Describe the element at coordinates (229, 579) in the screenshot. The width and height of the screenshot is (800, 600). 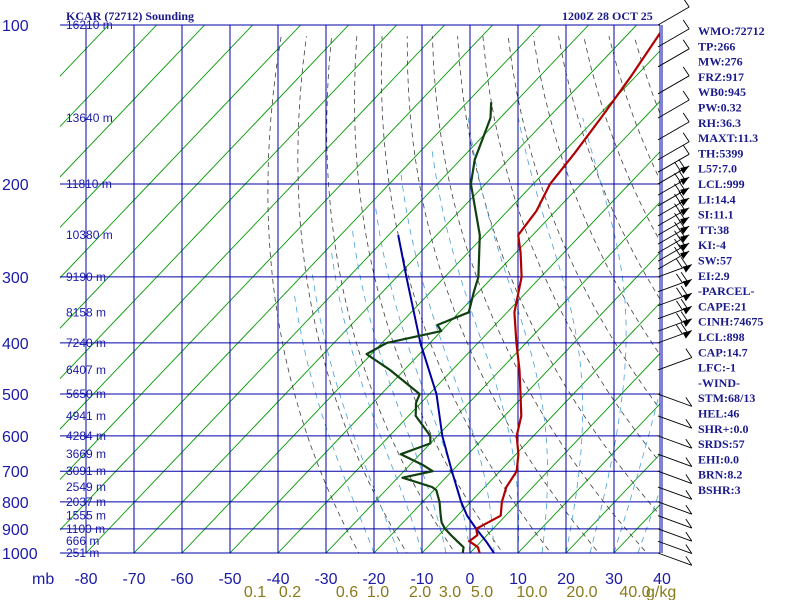
I see `temperature-tick-label: -50` at that location.